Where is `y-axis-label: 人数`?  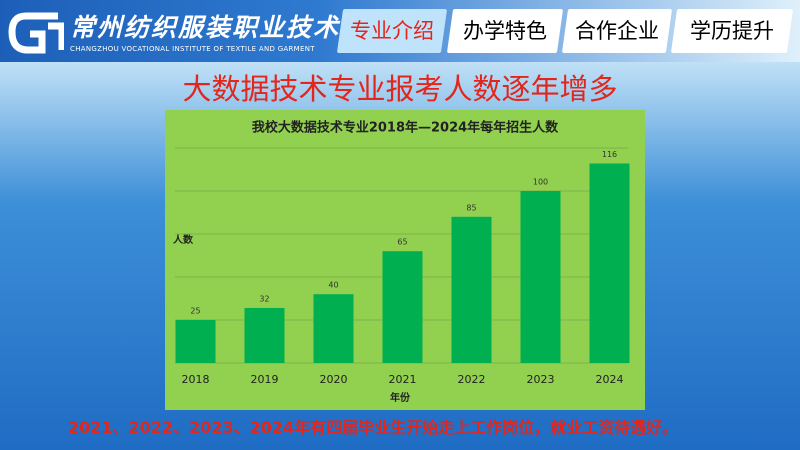
y-axis-label: 人数 is located at coordinates (183, 239).